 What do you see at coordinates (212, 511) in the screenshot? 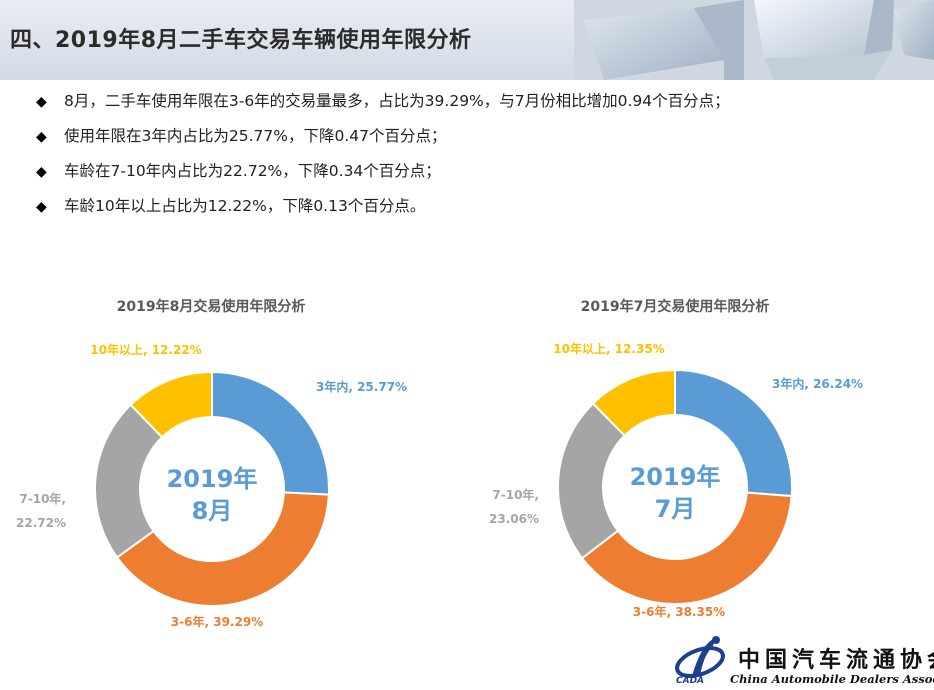
I see `center-month-label: 8月` at bounding box center [212, 511].